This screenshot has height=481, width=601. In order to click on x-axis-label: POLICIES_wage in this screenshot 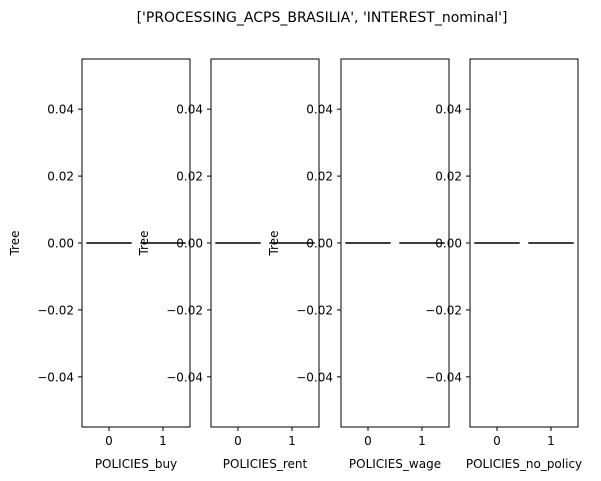, I will do `click(395, 464)`.